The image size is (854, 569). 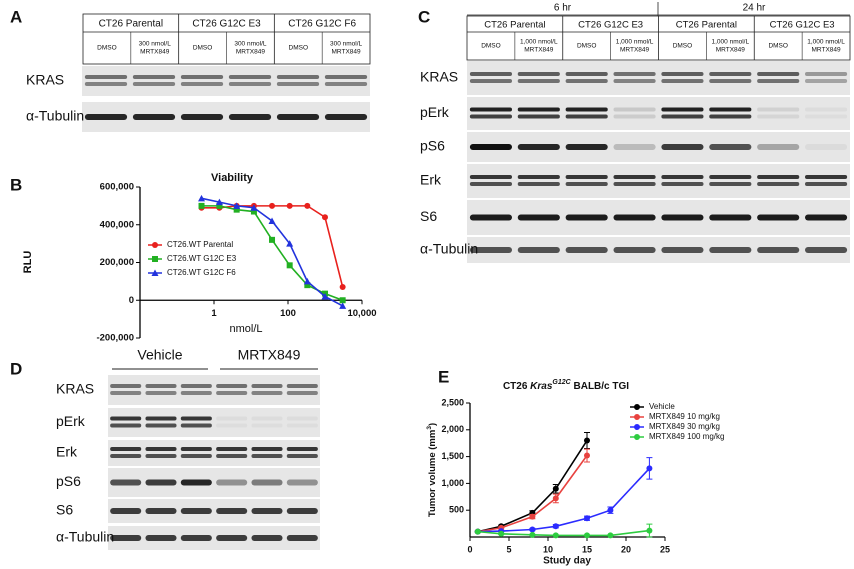 I want to click on row-label: α-Tubulin, so click(x=85, y=537).